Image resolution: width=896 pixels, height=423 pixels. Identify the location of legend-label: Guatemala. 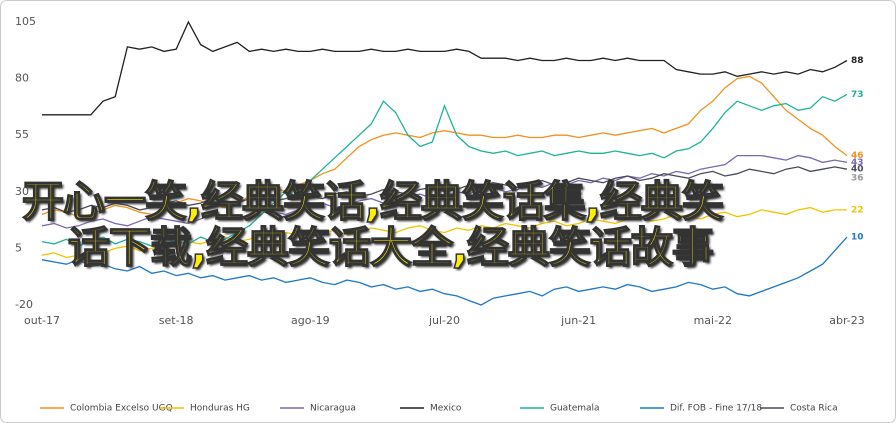
(575, 409).